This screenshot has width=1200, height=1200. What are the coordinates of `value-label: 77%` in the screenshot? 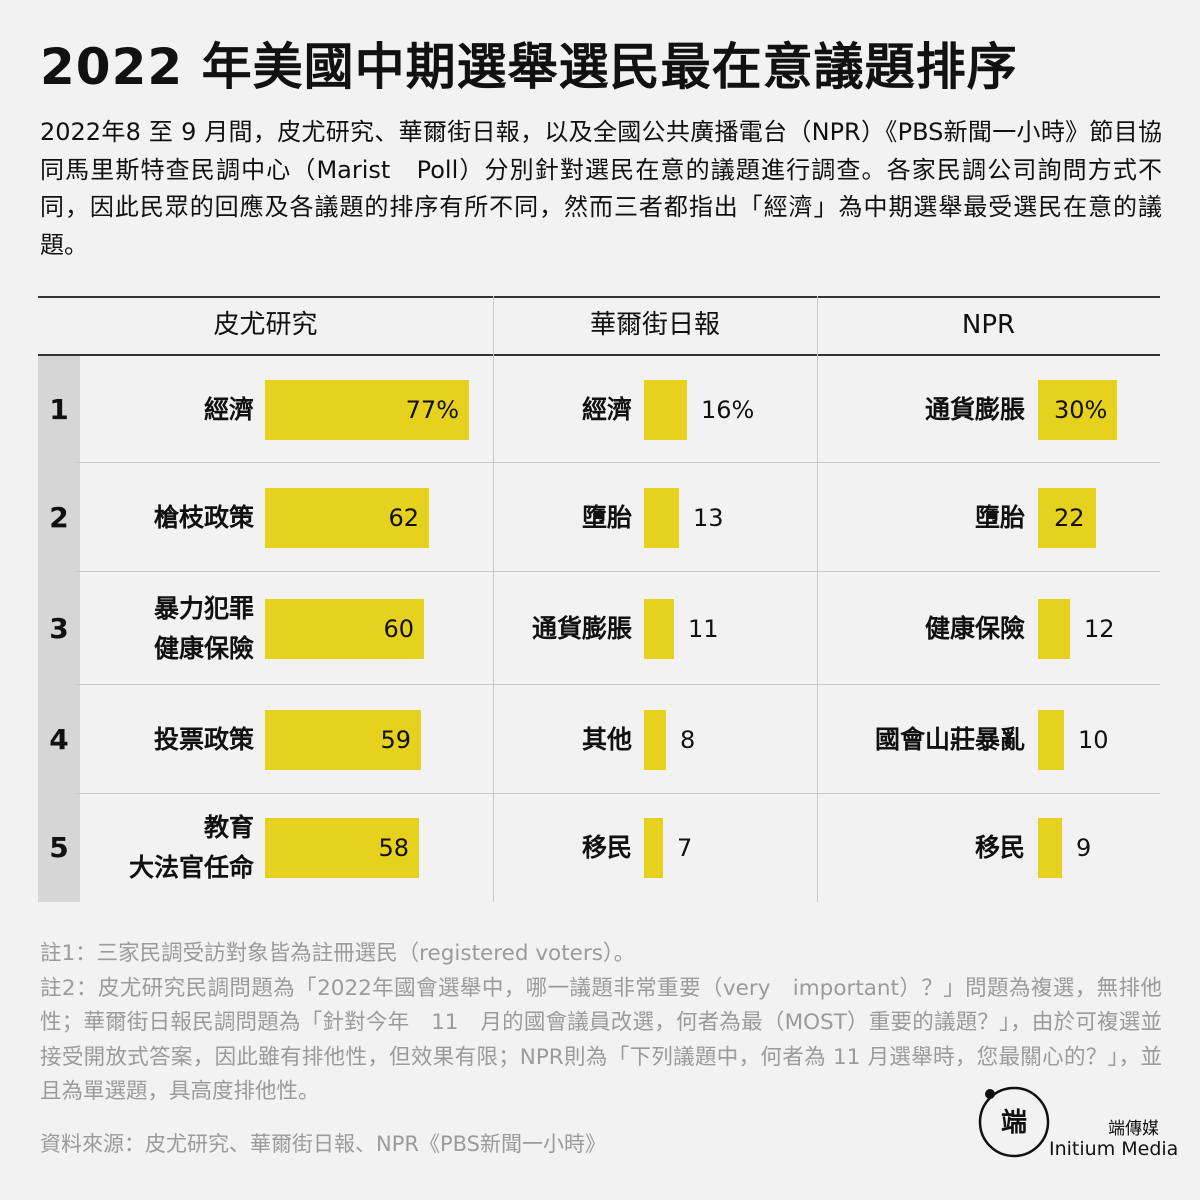 It's located at (432, 409).